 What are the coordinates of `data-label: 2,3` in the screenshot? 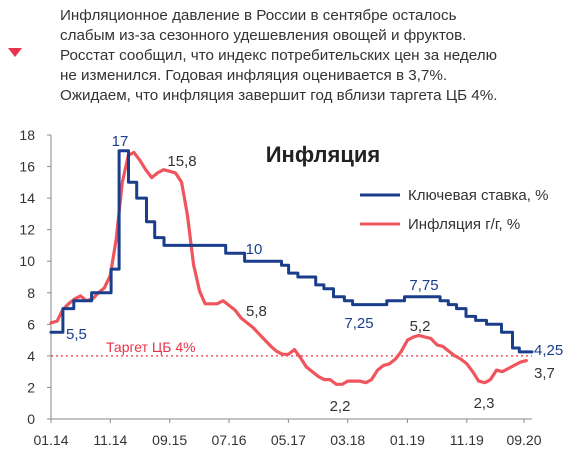 It's located at (484, 403).